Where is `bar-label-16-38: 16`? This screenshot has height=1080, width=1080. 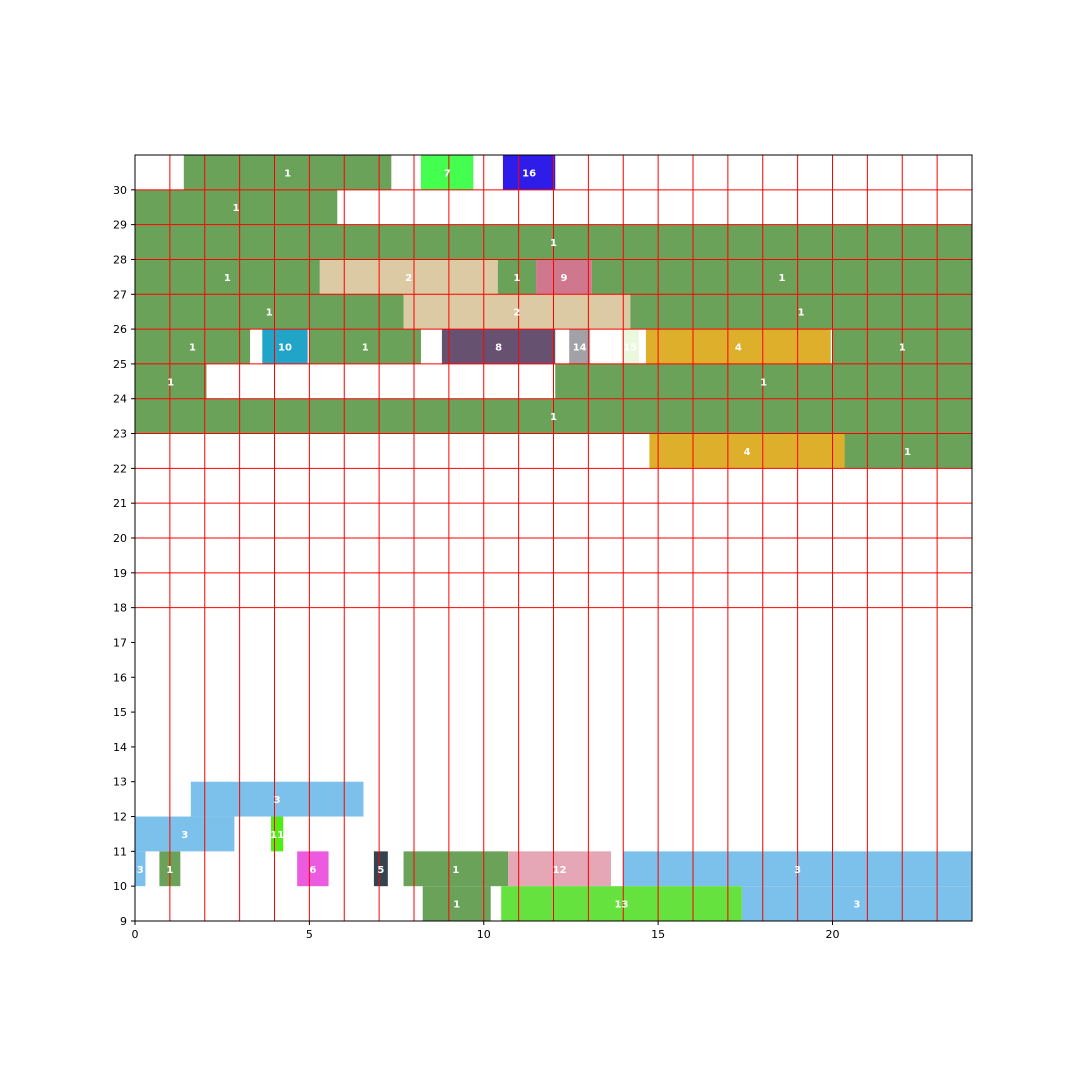 bar-label-16-38: 16 is located at coordinates (529, 173).